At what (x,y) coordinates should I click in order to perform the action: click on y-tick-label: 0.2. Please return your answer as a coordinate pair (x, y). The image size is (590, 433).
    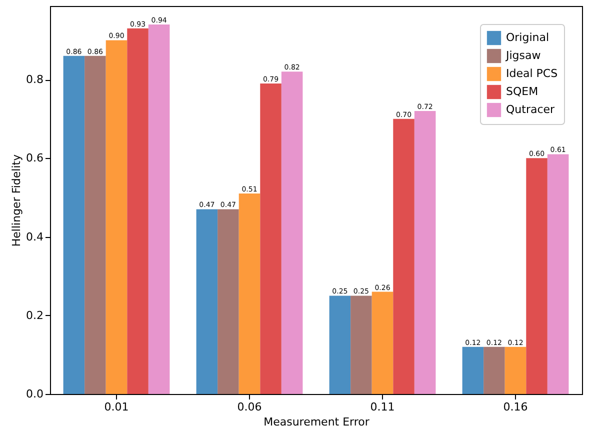
    Looking at the image, I should click on (35, 315).